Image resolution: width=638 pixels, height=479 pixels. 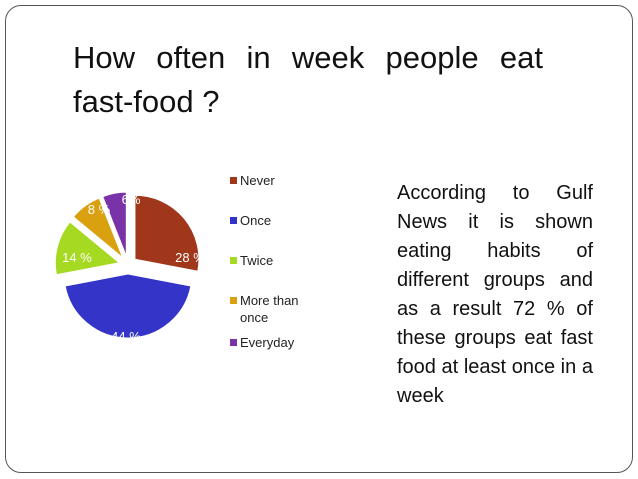 What do you see at coordinates (257, 180) in the screenshot?
I see `legend-label: Never` at bounding box center [257, 180].